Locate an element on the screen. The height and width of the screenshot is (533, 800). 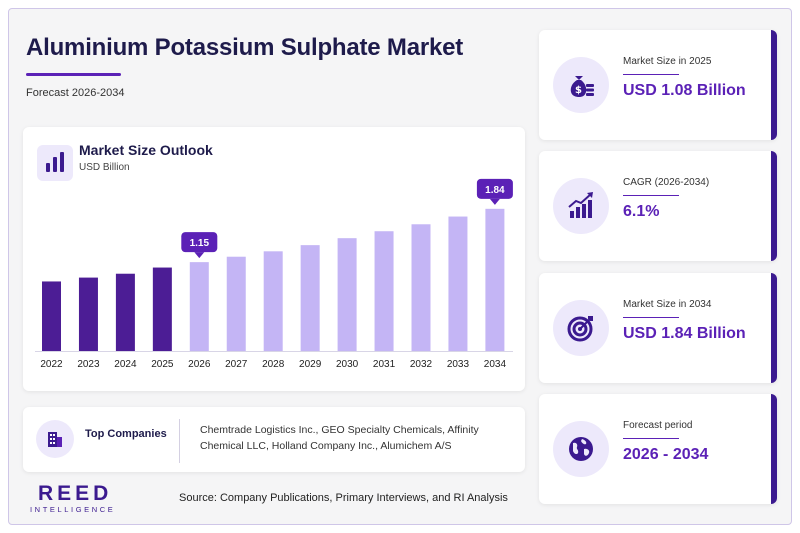
bar-2032 is located at coordinates (421, 287).